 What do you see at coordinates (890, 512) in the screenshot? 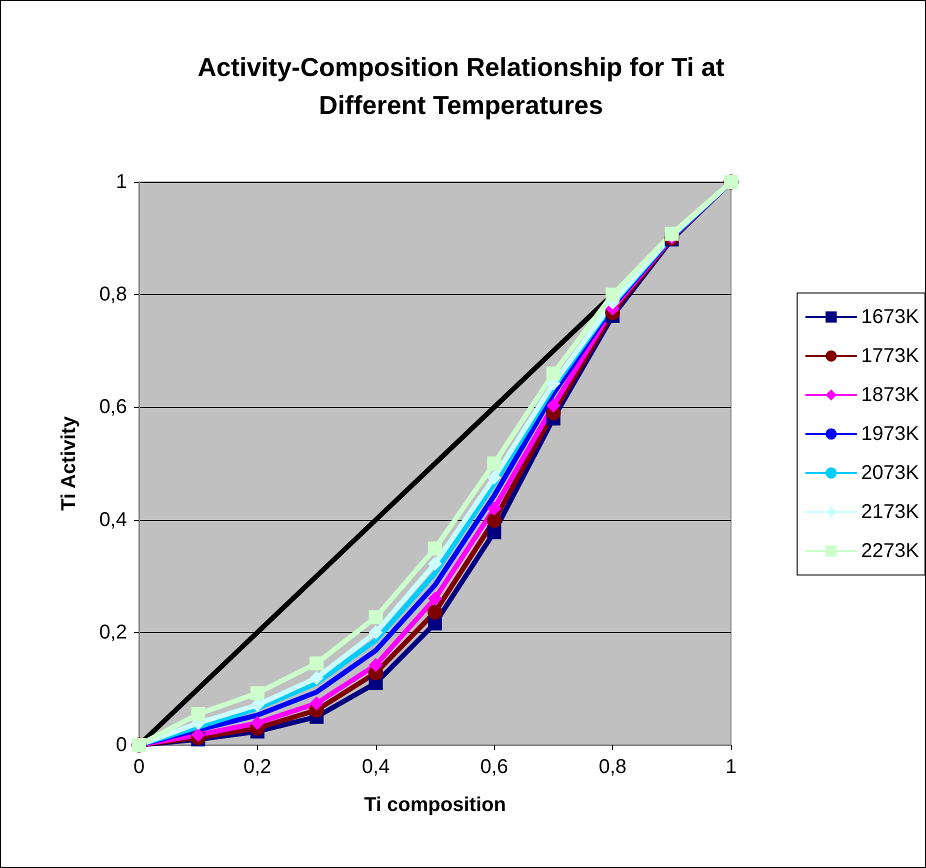
I see `legend-label: 2173K` at bounding box center [890, 512].